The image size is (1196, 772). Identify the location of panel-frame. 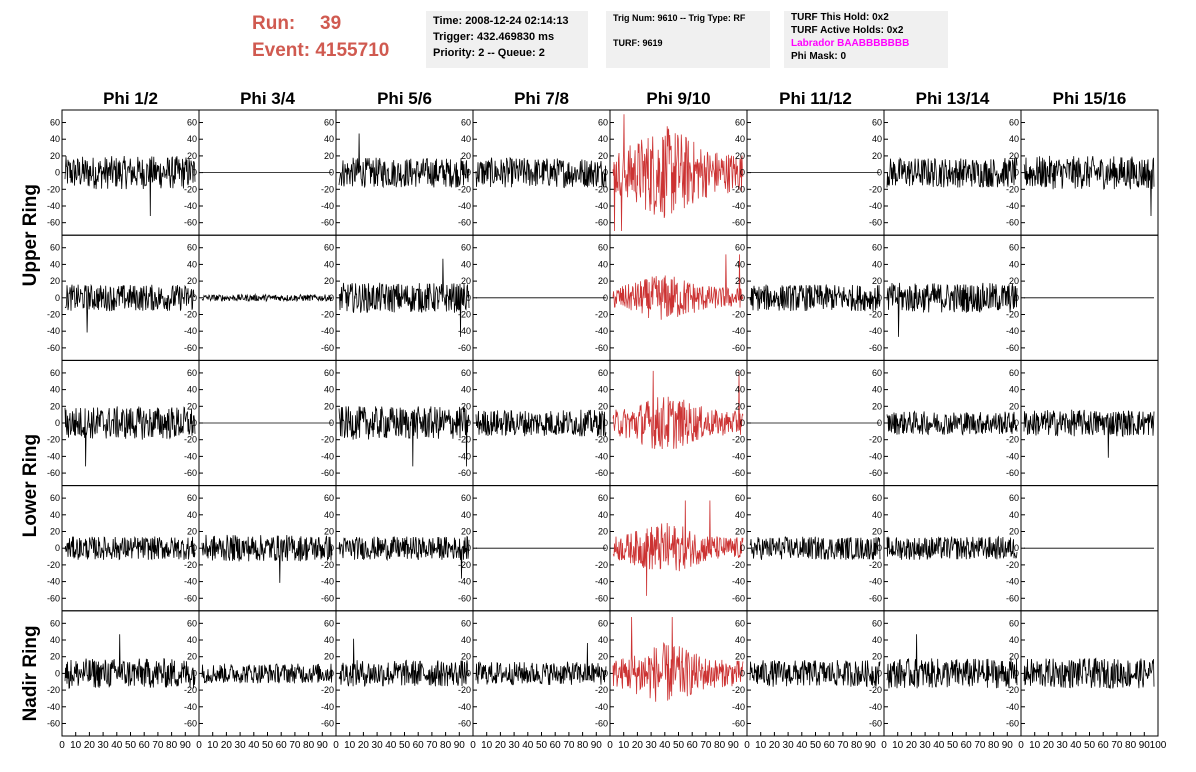
(130, 172).